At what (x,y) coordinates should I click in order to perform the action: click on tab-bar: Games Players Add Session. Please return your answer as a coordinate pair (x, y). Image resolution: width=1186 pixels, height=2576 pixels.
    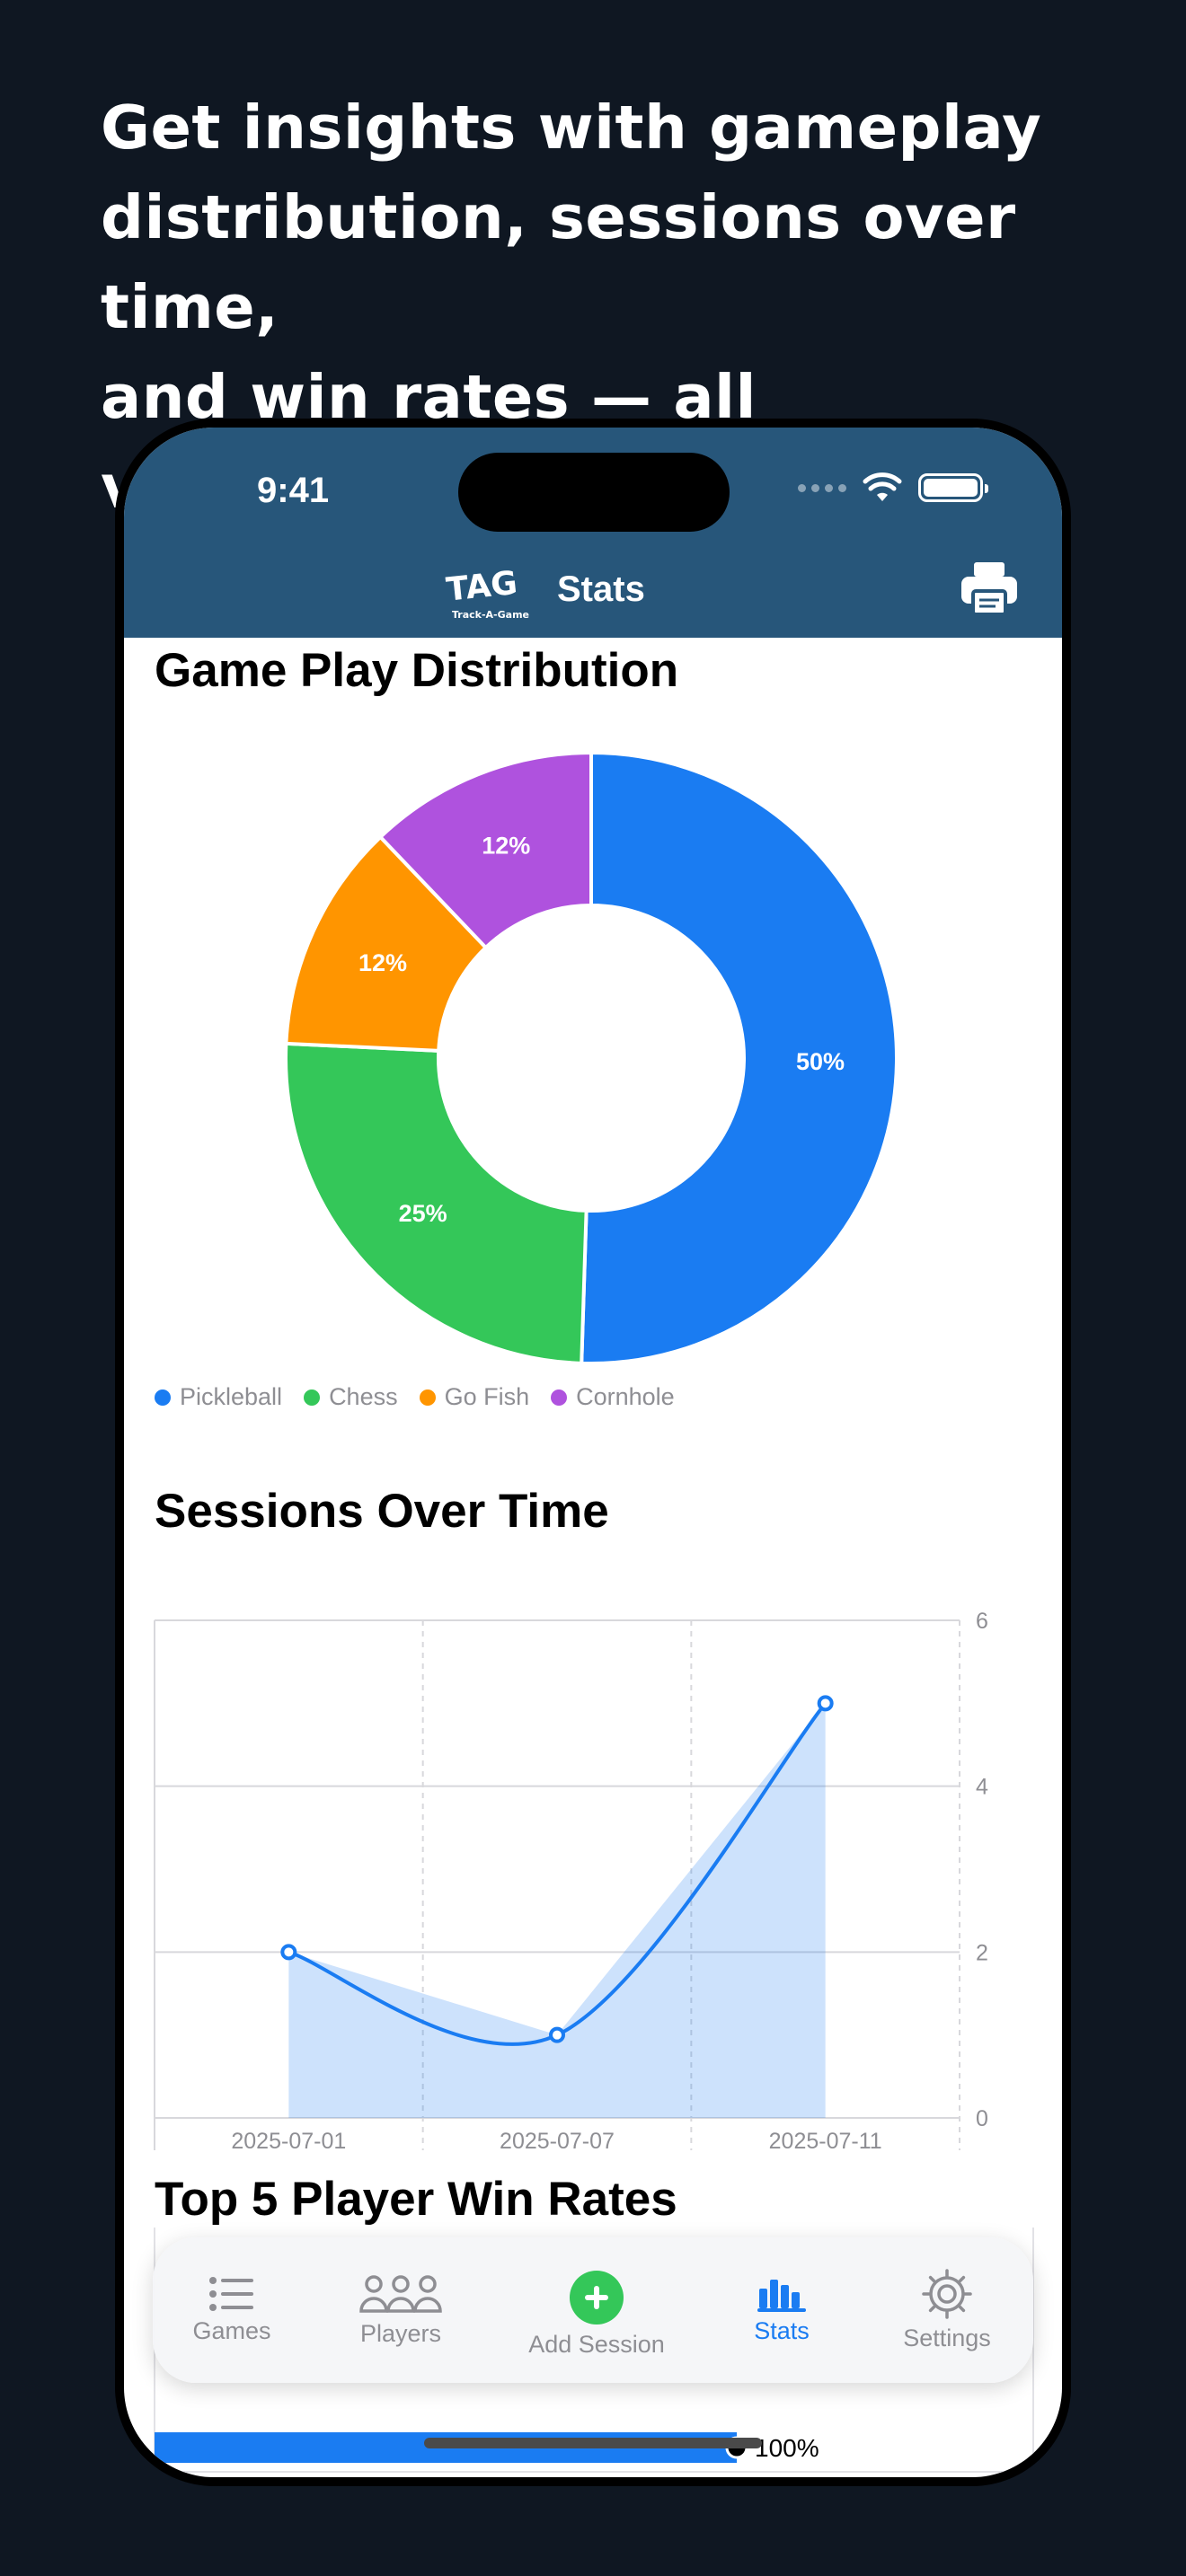
    Looking at the image, I should click on (593, 2310).